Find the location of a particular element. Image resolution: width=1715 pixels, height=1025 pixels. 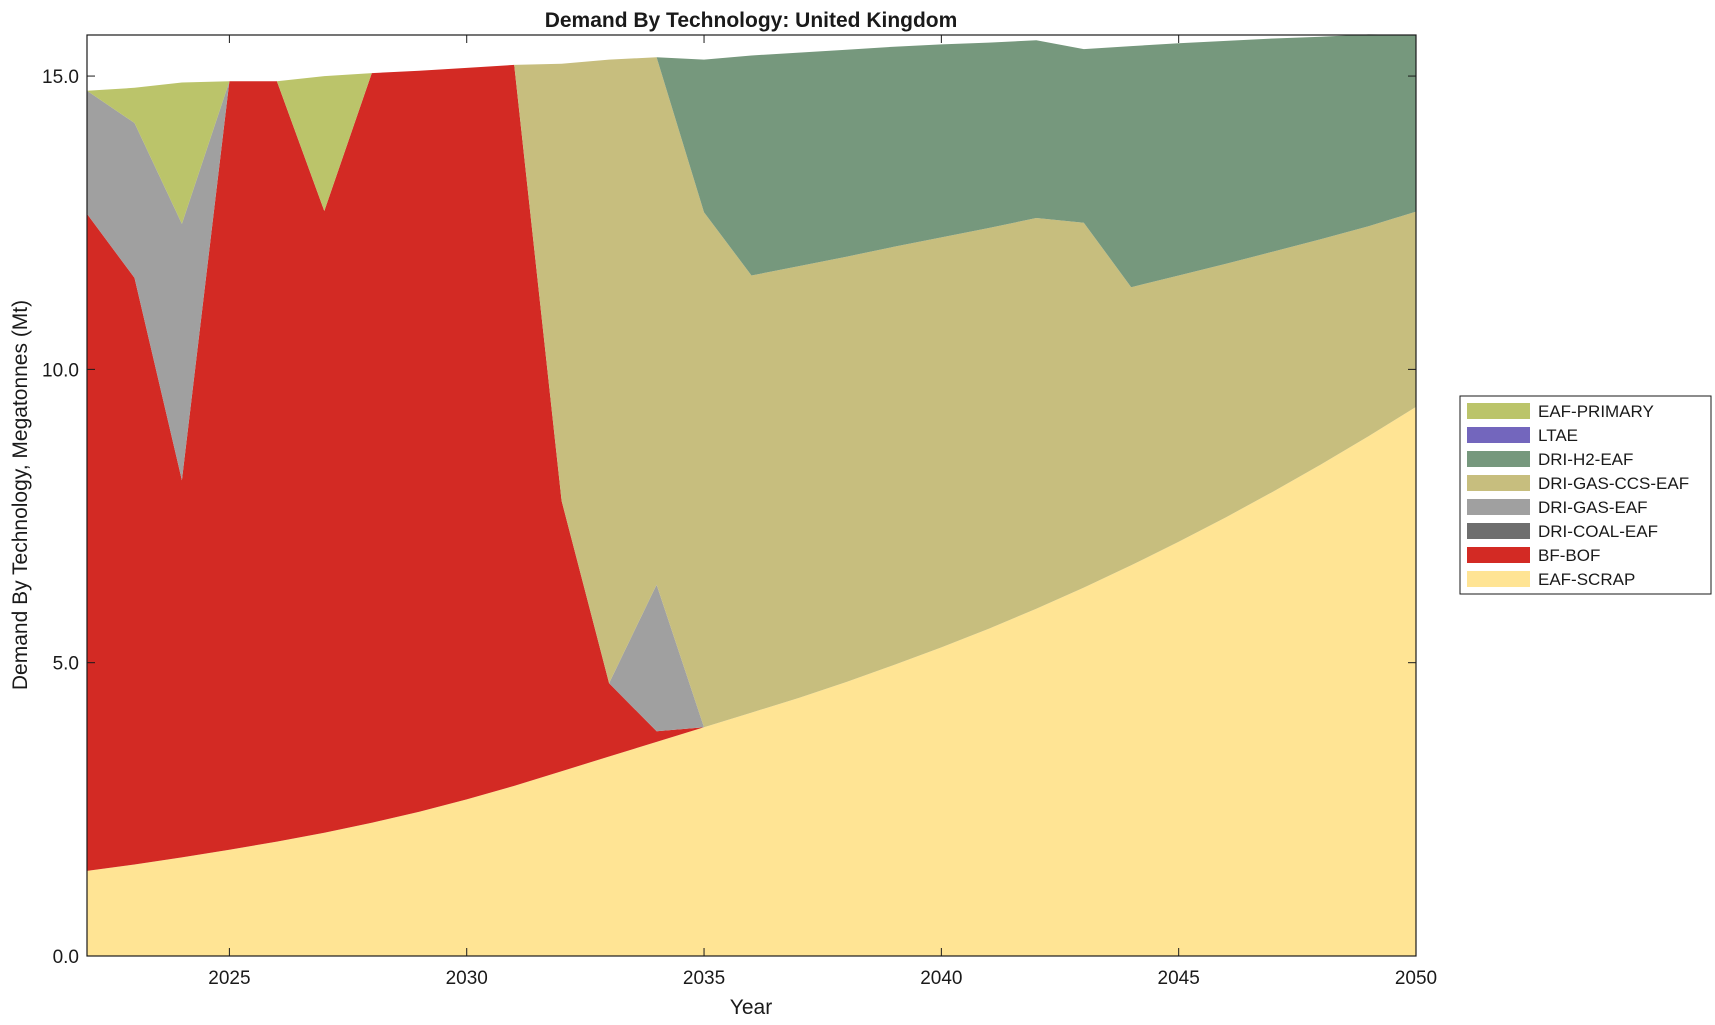

x-tick-label: 2040 is located at coordinates (941, 978).